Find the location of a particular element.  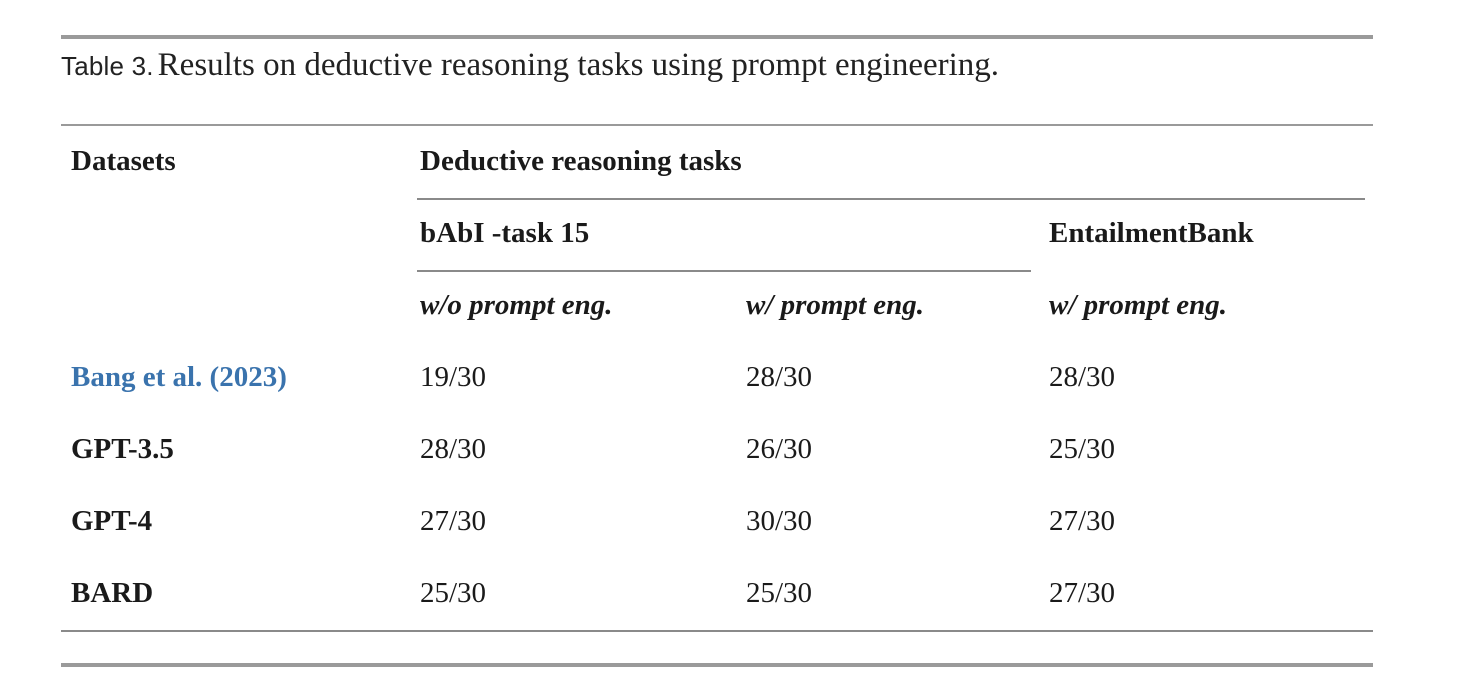

subheader-entailment-with-prompt: w/ prompt eng. is located at coordinates (1138, 305).